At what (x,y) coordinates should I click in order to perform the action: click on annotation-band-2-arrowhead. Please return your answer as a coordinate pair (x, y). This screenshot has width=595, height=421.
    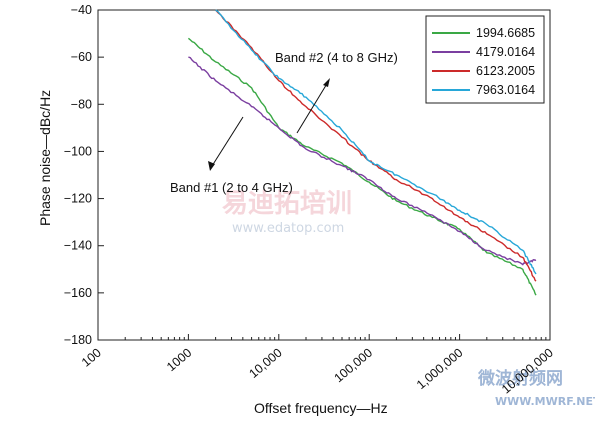
    Looking at the image, I should click on (326, 82).